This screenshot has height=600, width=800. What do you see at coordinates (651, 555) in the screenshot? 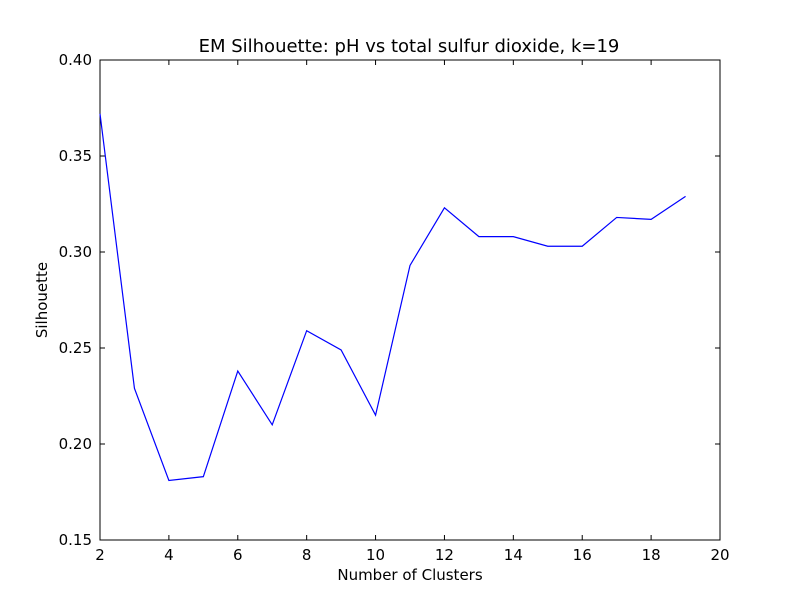
I see `x-tick-label: 18` at bounding box center [651, 555].